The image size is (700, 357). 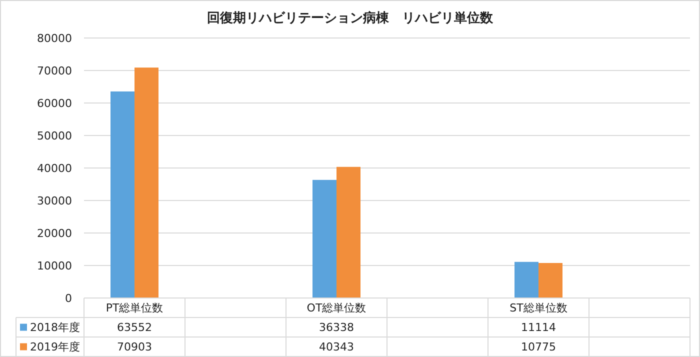 I want to click on y-tick-label: 30000, so click(x=54, y=201).